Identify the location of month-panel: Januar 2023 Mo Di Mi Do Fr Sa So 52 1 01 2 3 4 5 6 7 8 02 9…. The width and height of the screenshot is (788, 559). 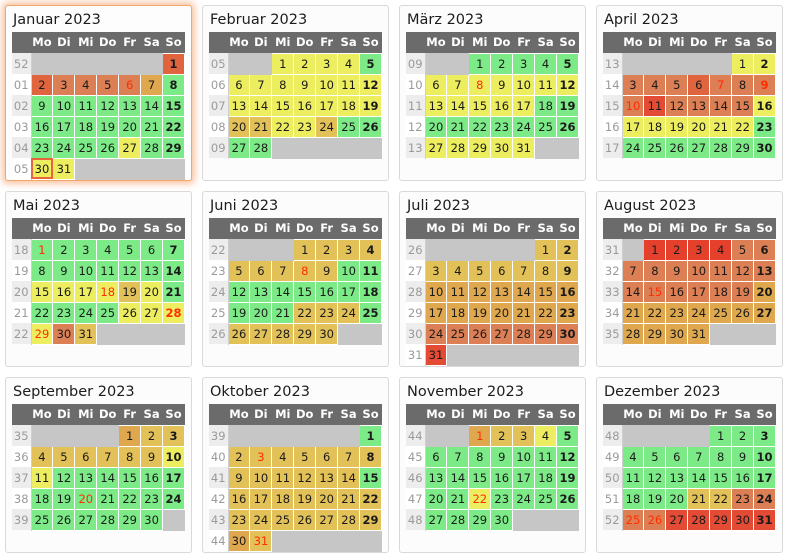
(98, 93).